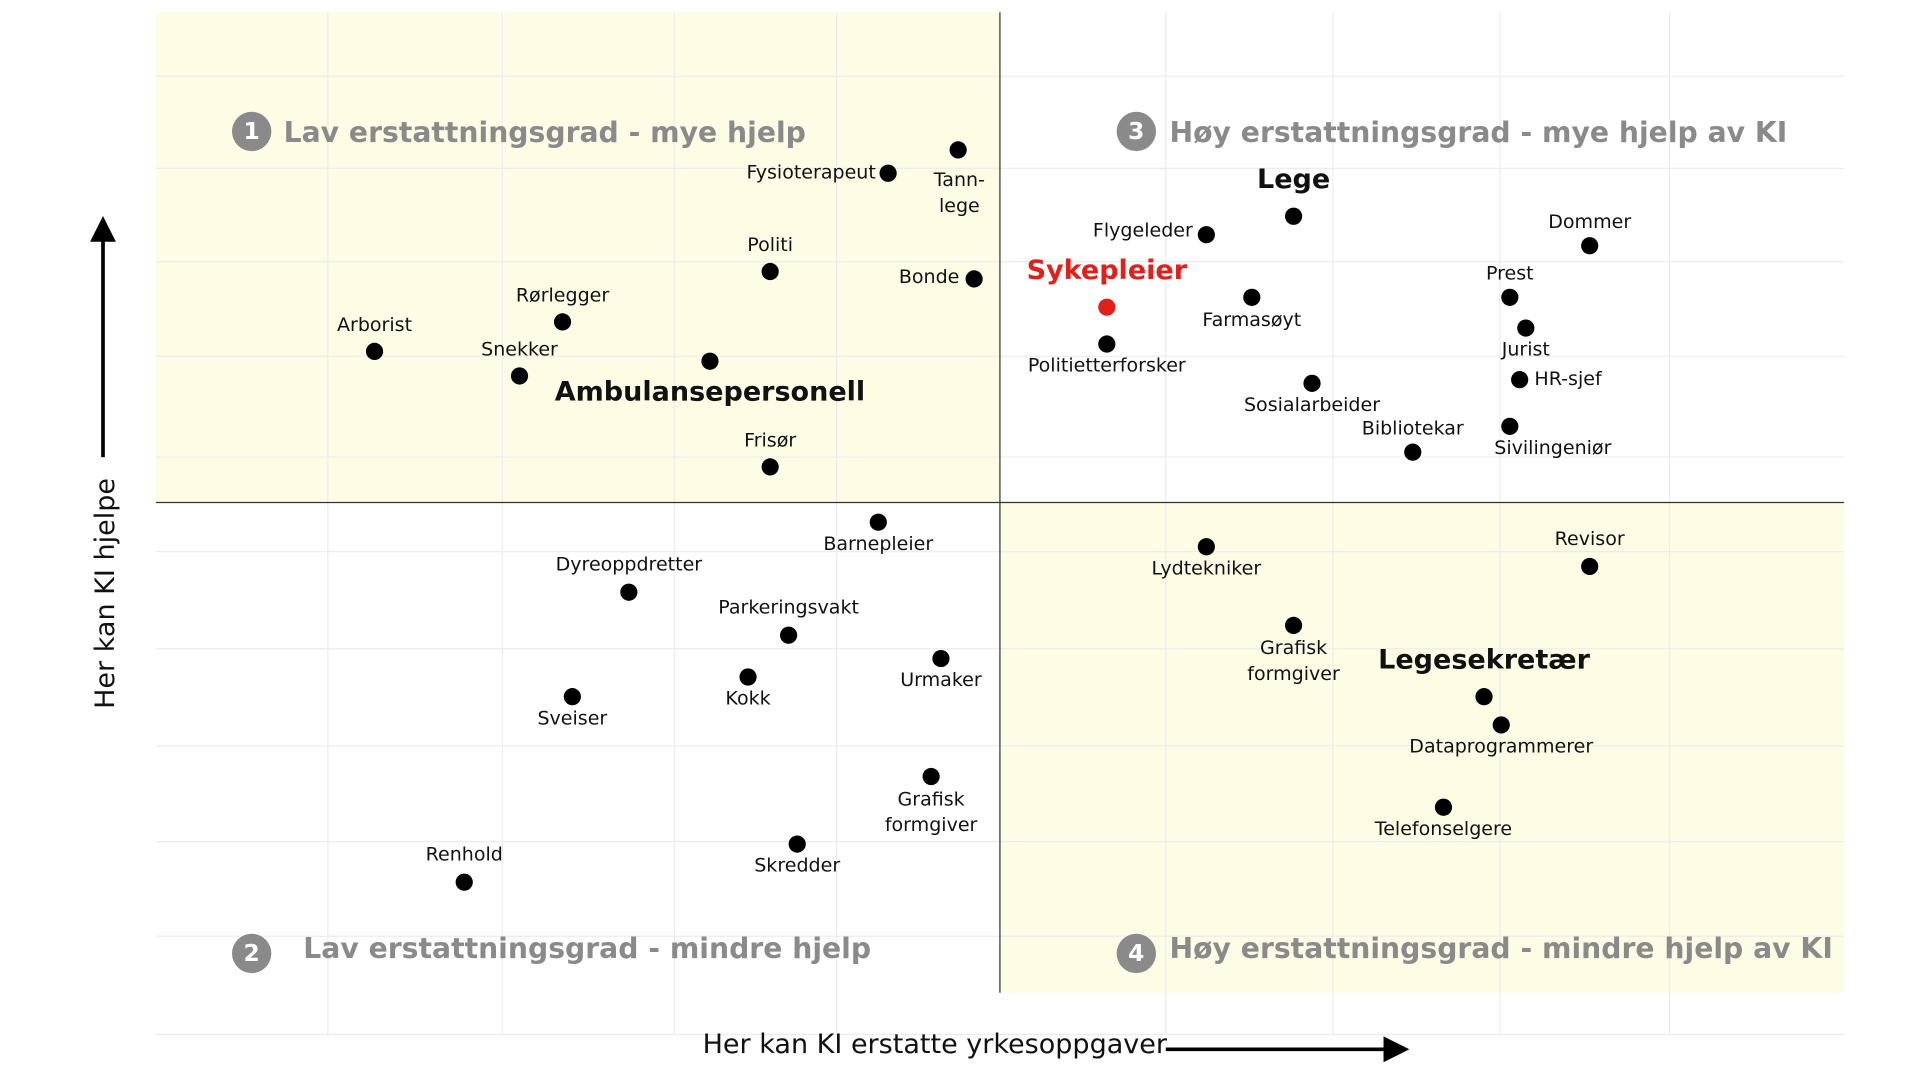 The height and width of the screenshot is (1080, 1920). Describe the element at coordinates (545, 132) in the screenshot. I see `quadrant-title: Lav erstattningsgrad - mye hjelp` at that location.